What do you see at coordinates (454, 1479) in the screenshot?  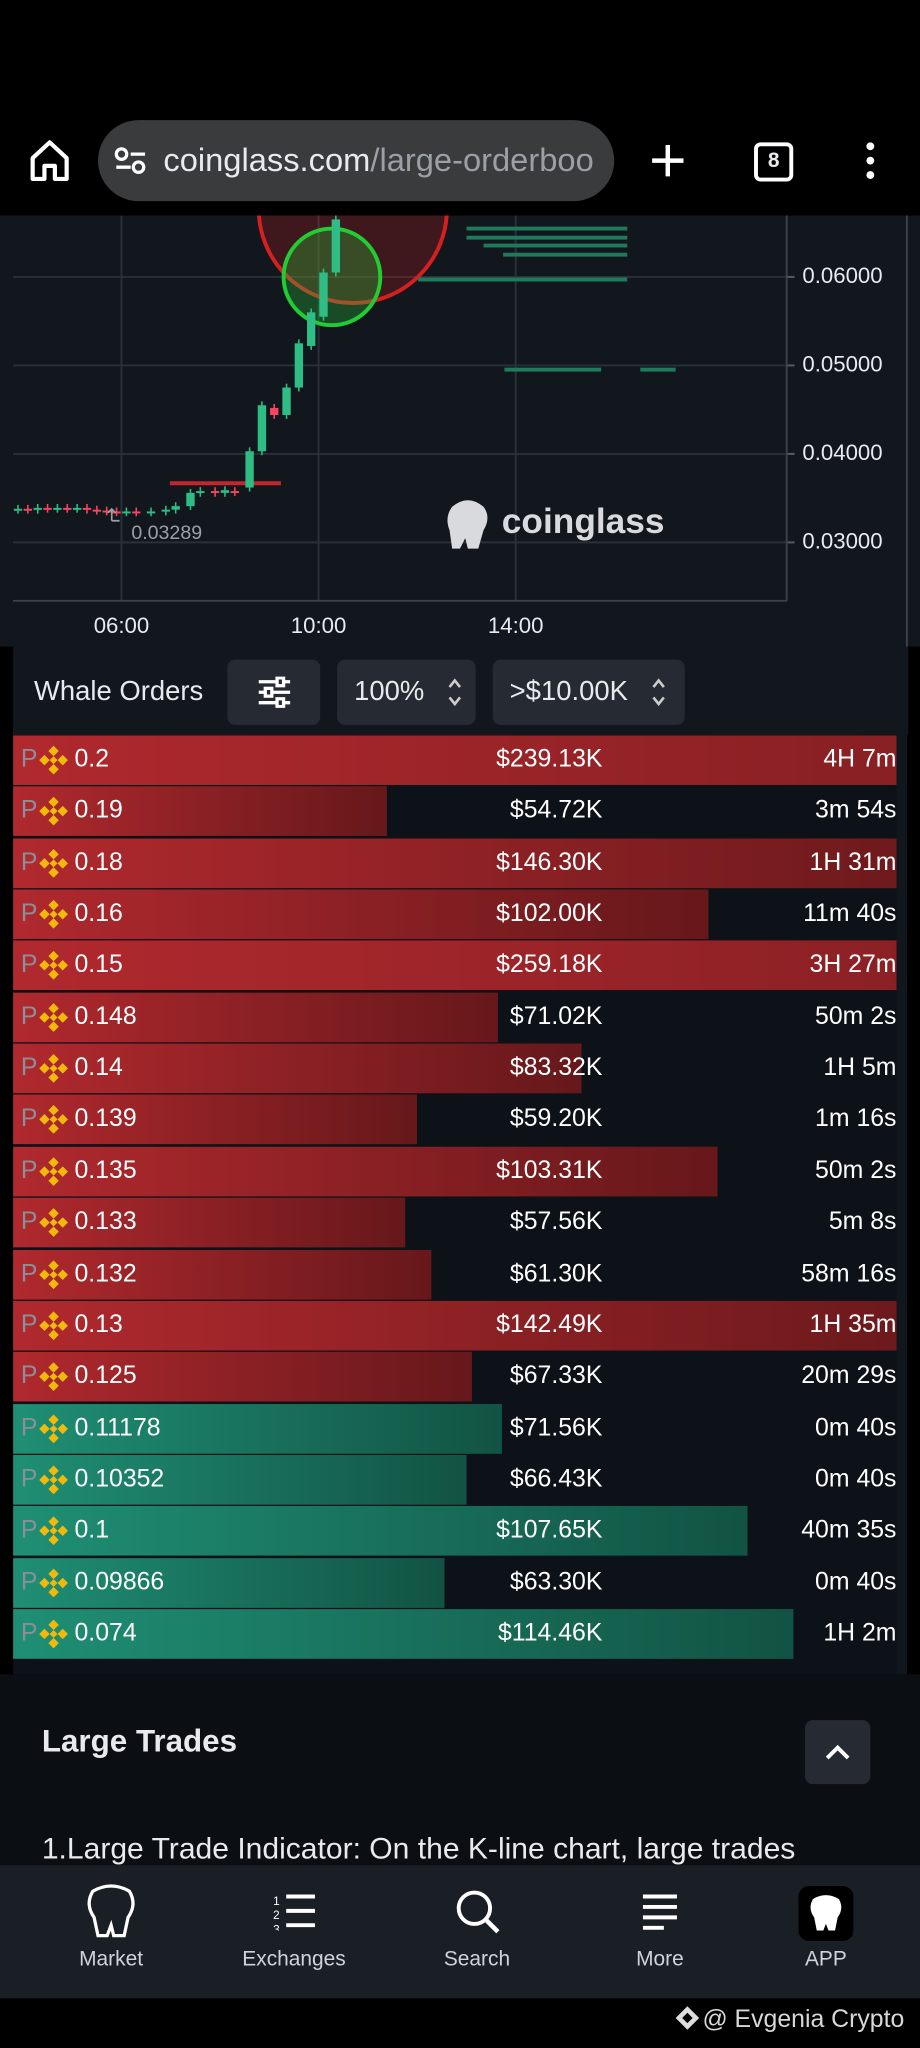 I see `order-row: P 0.10352 $66.43K 0m 40s` at bounding box center [454, 1479].